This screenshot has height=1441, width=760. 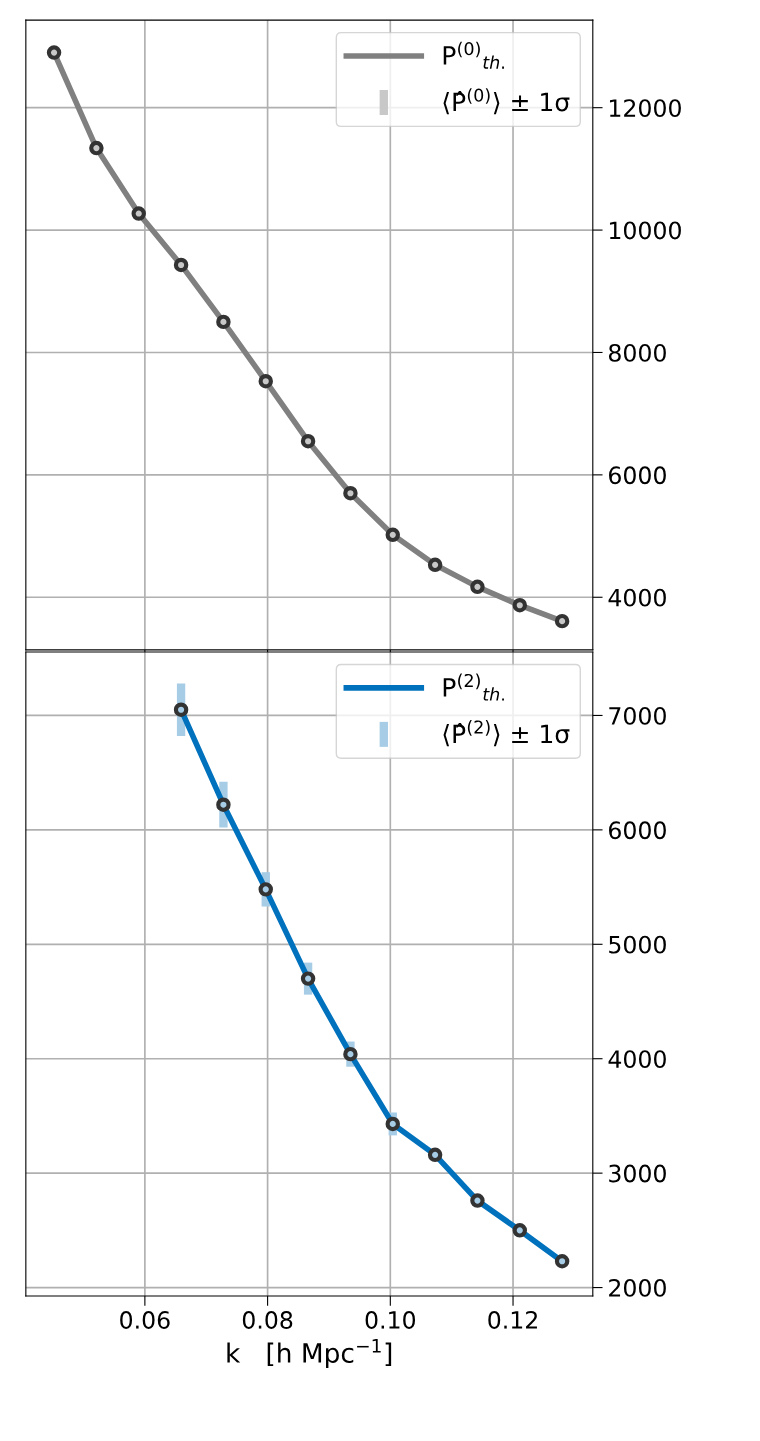 What do you see at coordinates (506, 101) in the screenshot?
I see `legend-label: ⟨P̂$^{(0)}$⟩ ± 1σ` at bounding box center [506, 101].